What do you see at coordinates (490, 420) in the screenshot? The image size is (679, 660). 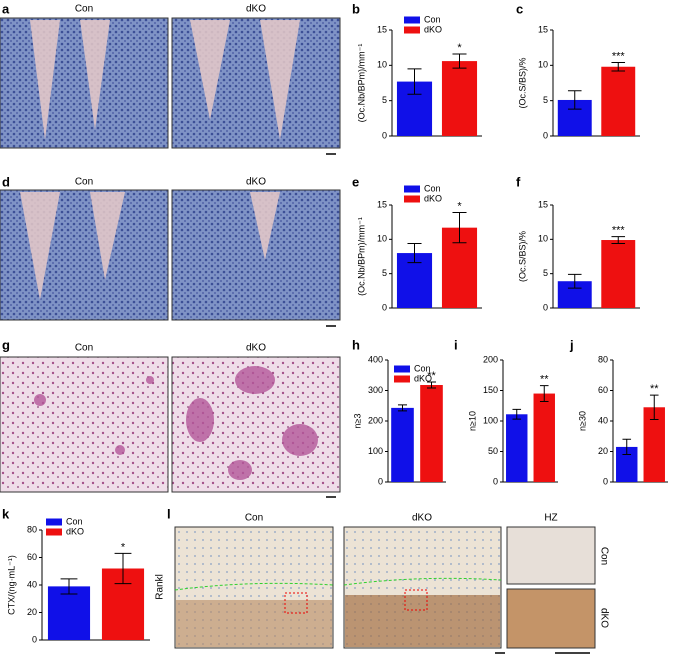 I see `y-tick-label: 100` at bounding box center [490, 420].